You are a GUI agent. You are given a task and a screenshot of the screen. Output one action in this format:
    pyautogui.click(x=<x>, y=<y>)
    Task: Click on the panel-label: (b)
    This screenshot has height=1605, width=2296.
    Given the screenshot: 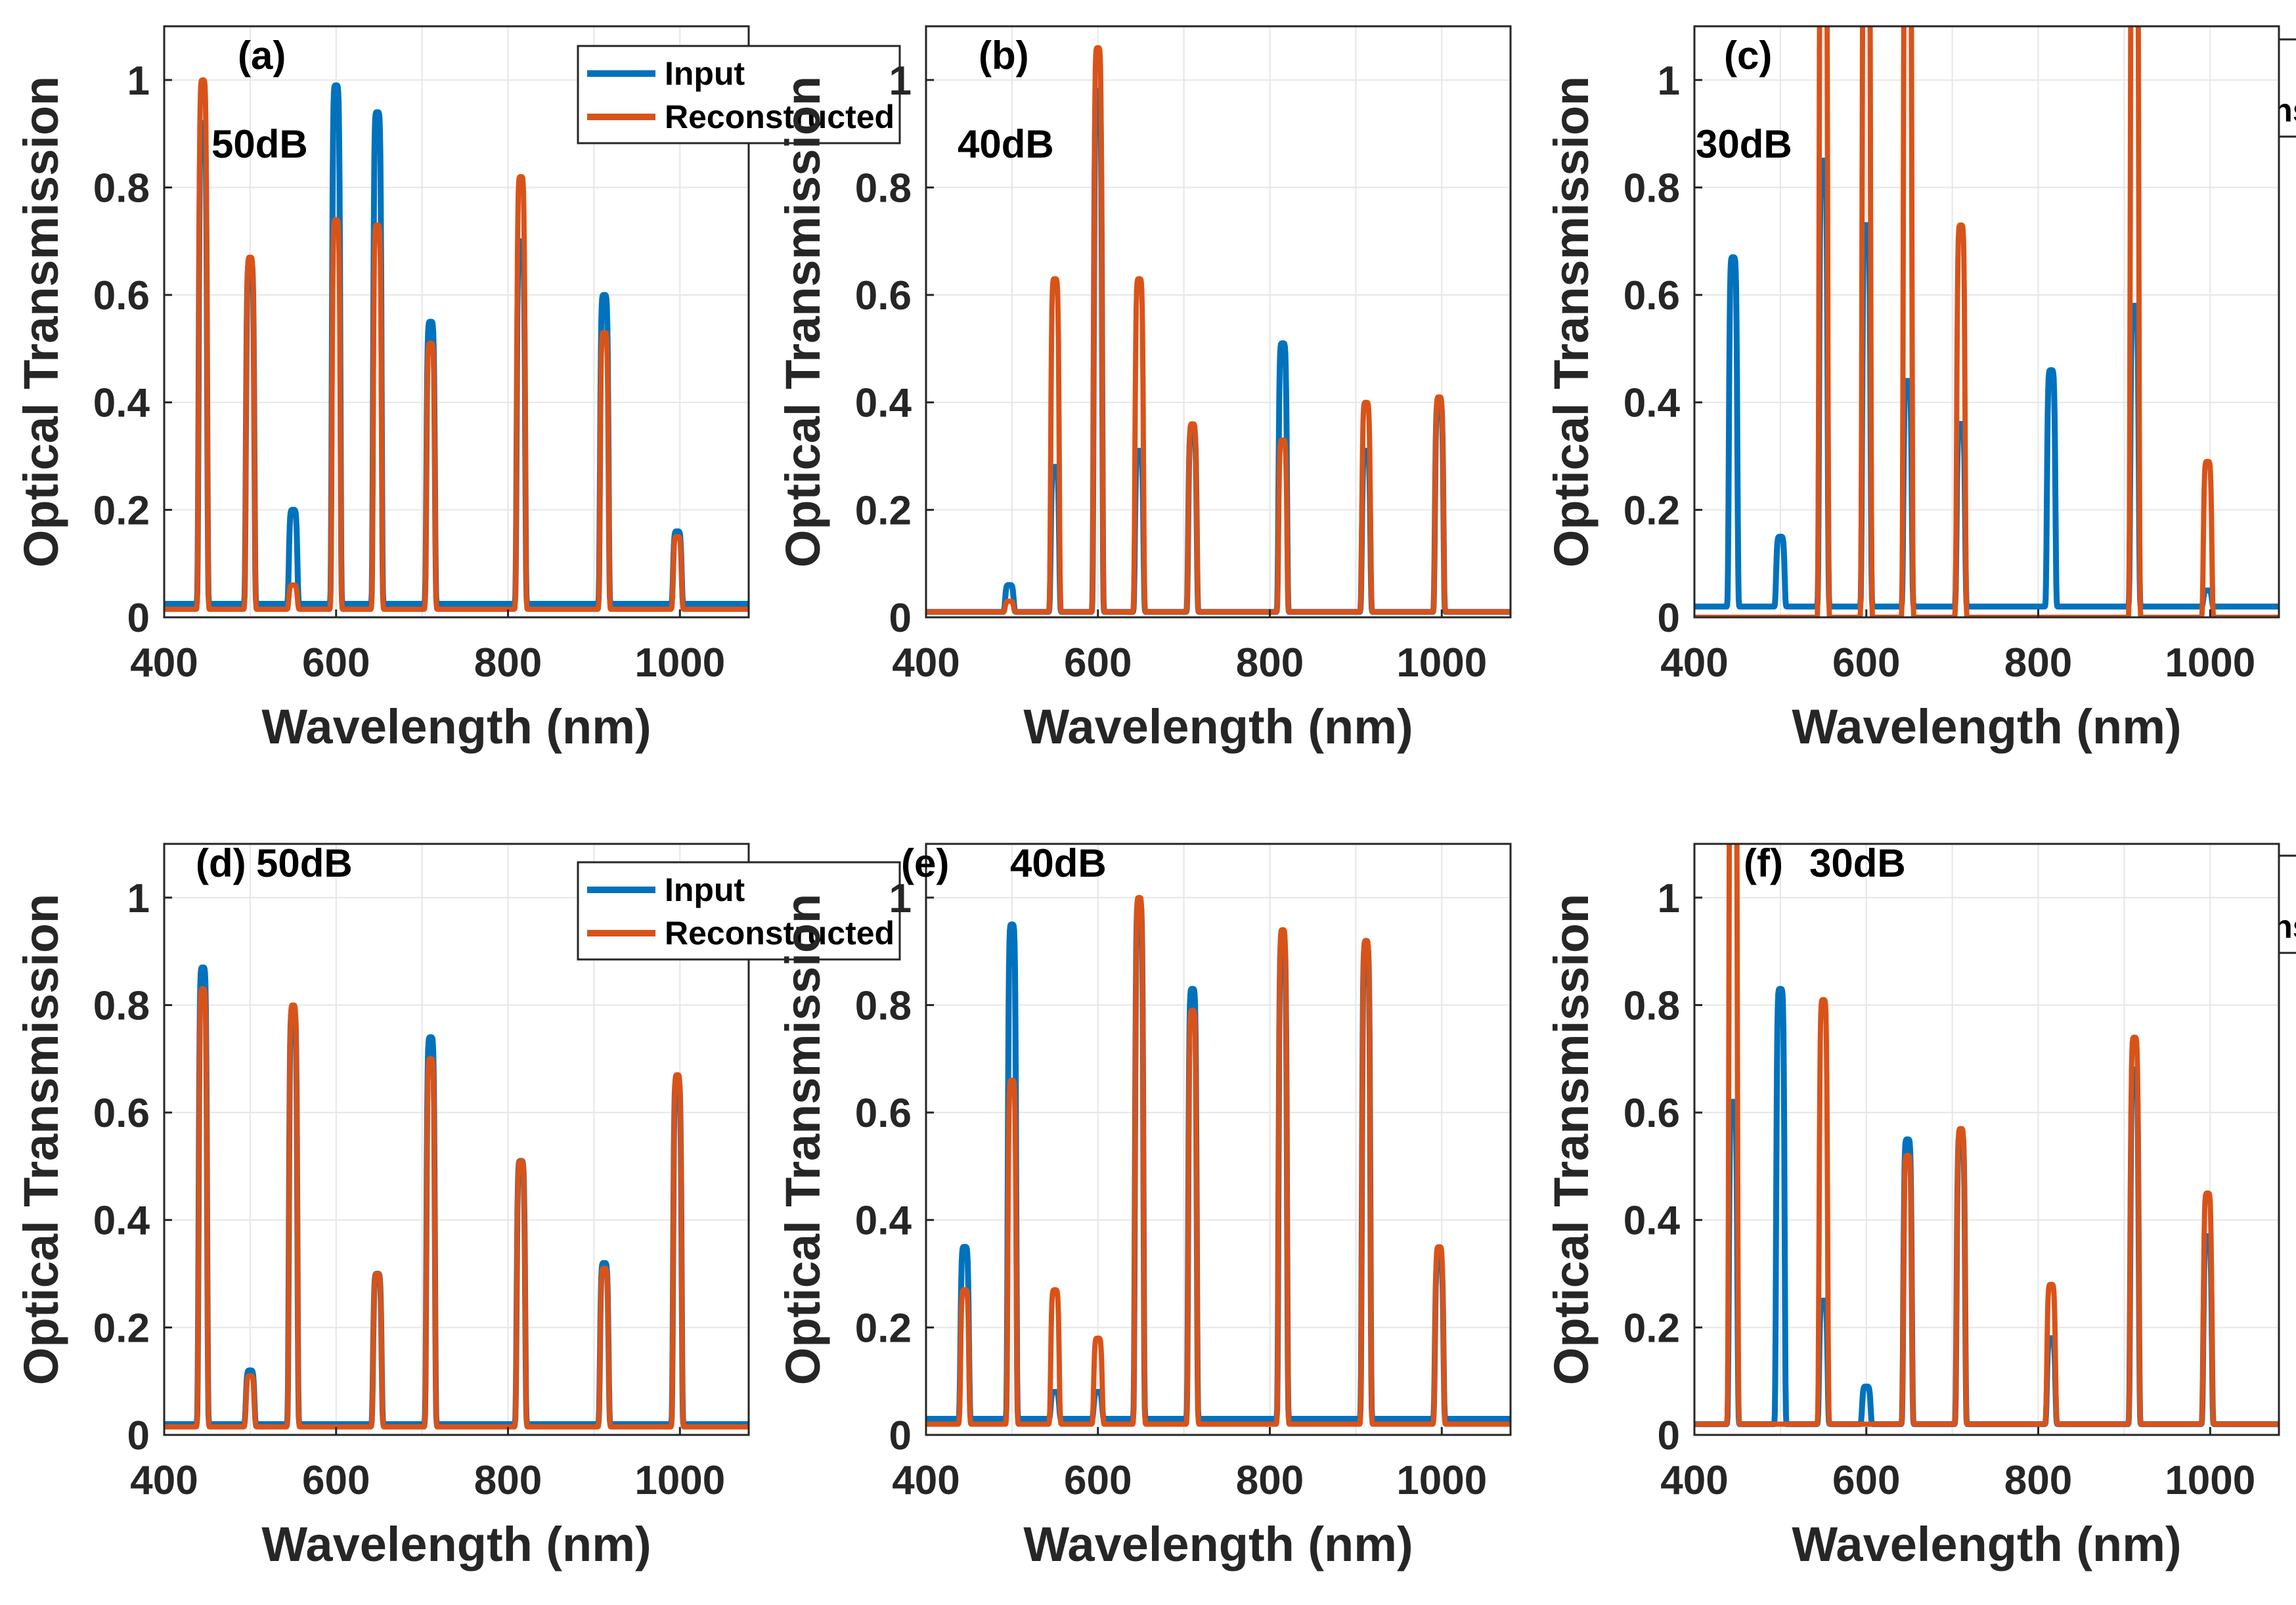 What is the action you would take?
    pyautogui.click(x=1004, y=55)
    